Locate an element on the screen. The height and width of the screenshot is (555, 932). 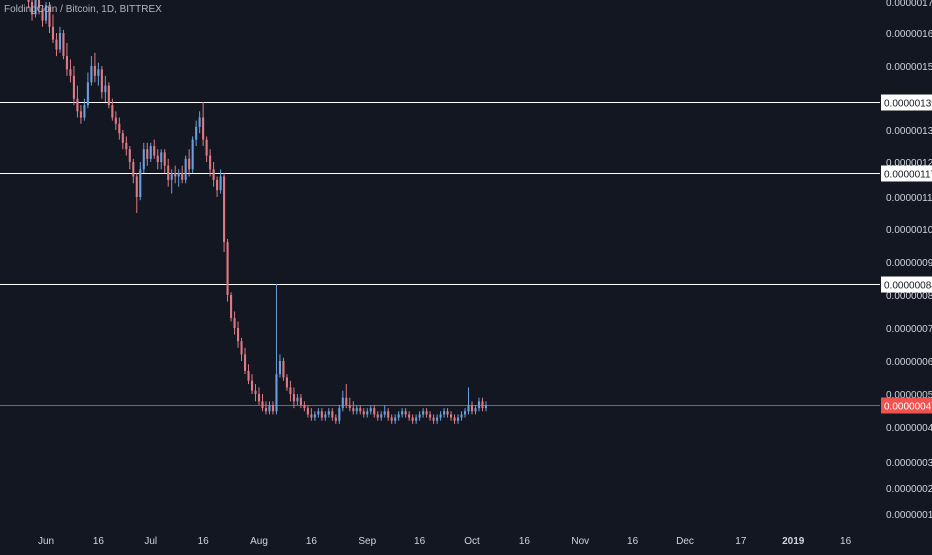
x-tick-label: Aug is located at coordinates (259, 541).